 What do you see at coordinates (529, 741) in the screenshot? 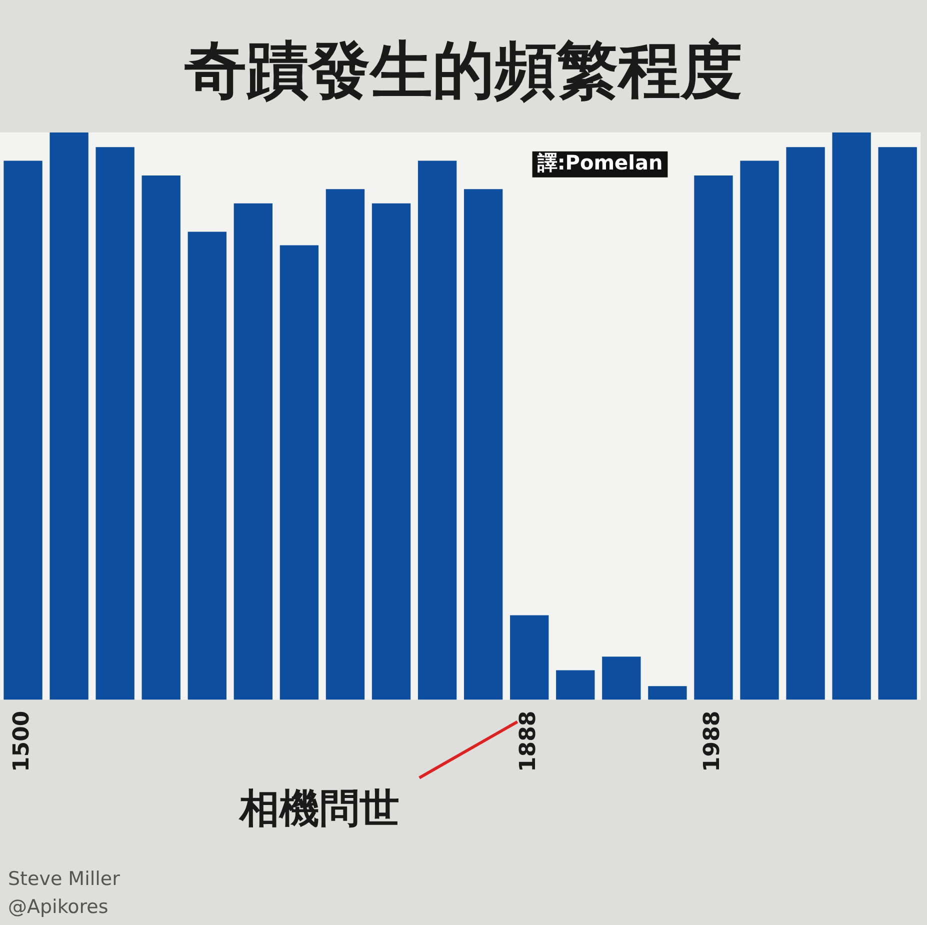
I see `x-tick-label: 1888` at bounding box center [529, 741].